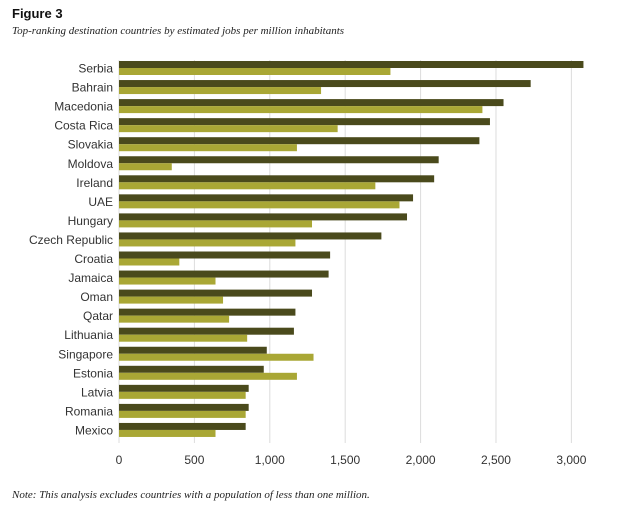 Image resolution: width=620 pixels, height=519 pixels. I want to click on bar-mexico-dark, so click(182, 426).